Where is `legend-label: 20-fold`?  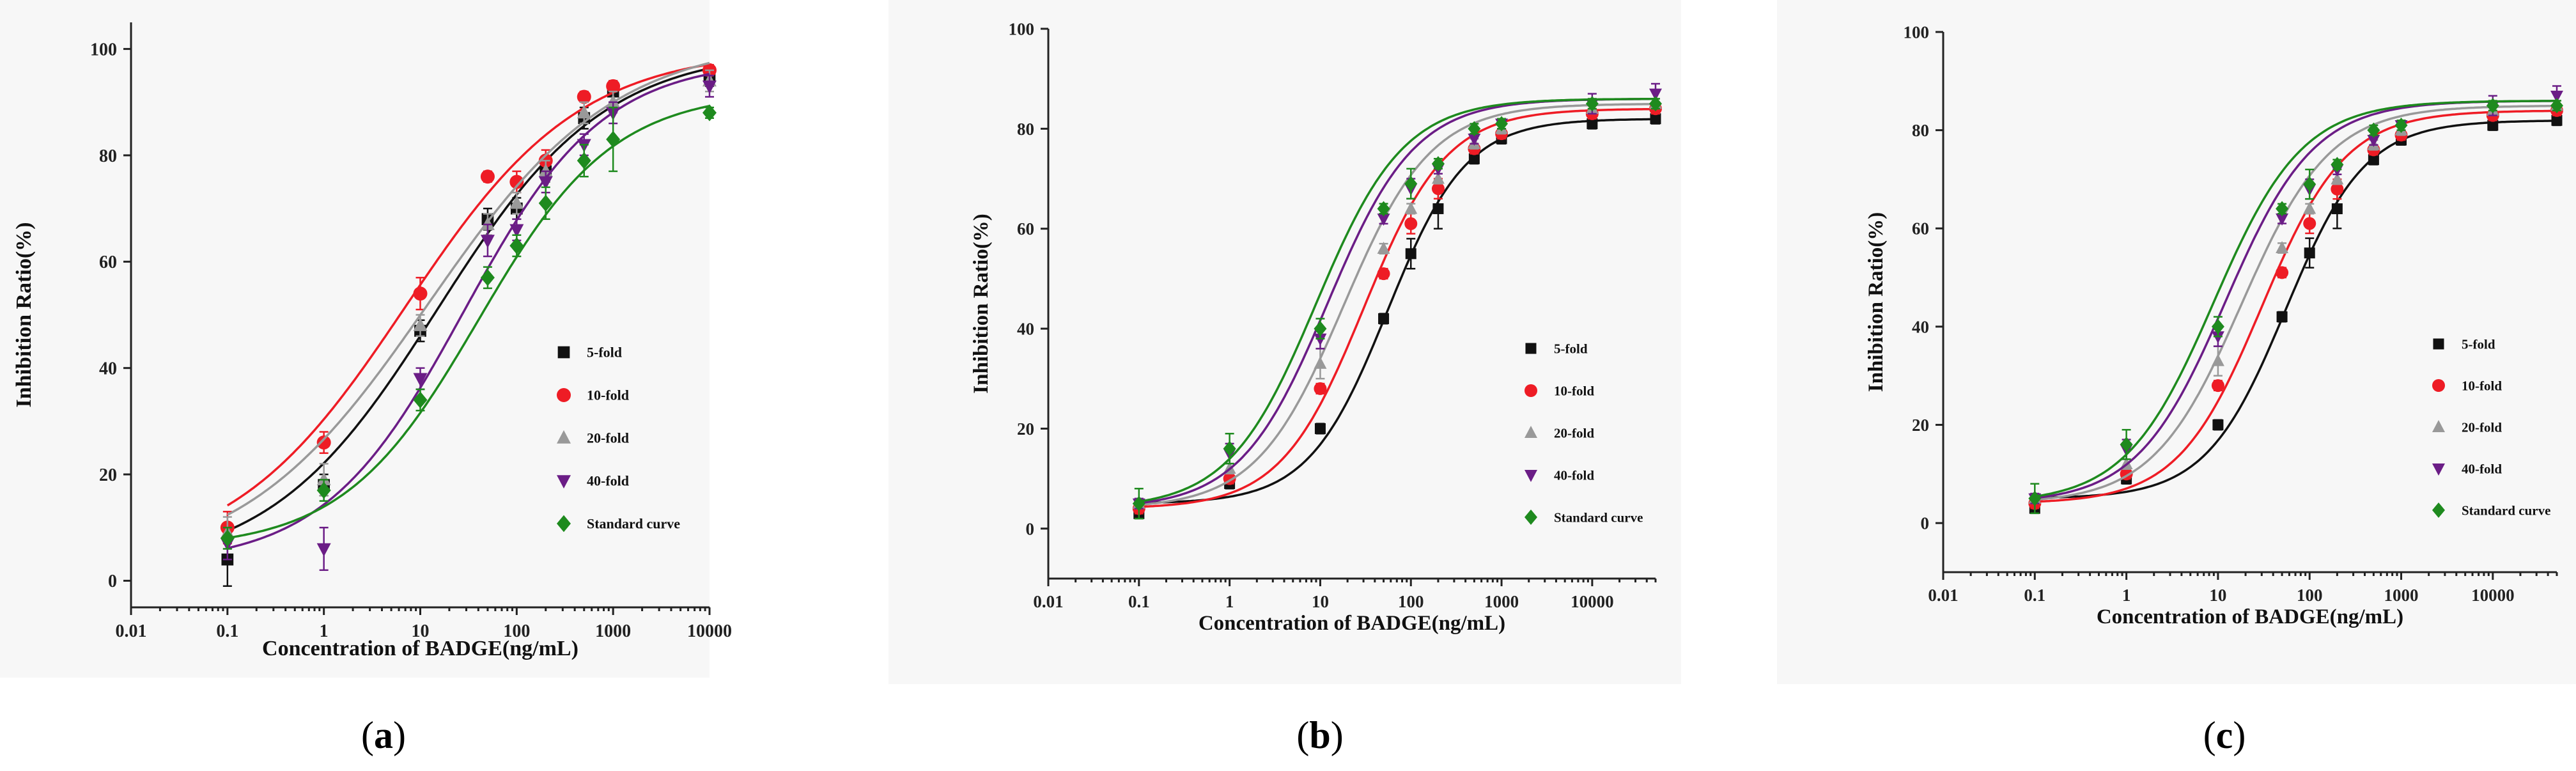
legend-label: 20-fold is located at coordinates (2482, 427).